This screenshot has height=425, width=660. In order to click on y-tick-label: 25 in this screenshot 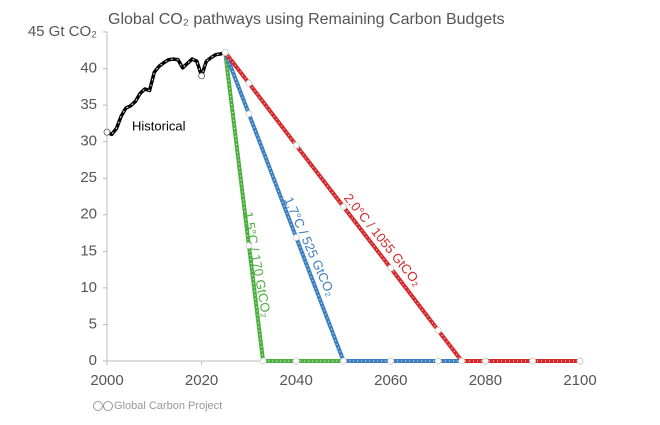, I will do `click(88, 177)`.